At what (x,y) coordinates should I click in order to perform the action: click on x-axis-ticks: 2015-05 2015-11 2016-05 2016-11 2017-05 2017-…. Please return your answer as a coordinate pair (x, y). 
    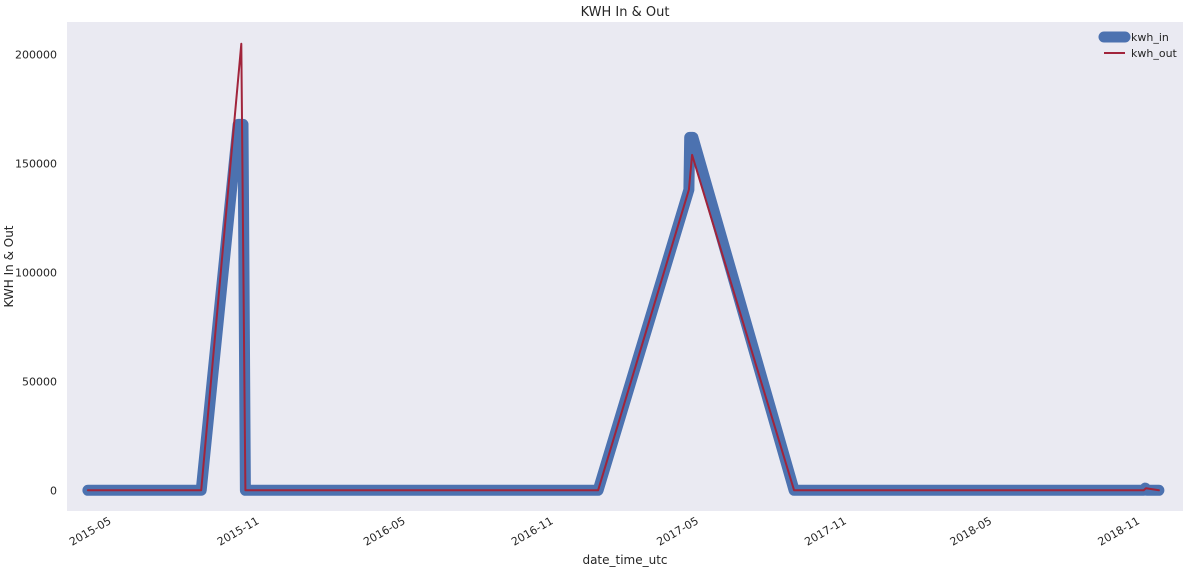
    Looking at the image, I should click on (604, 531).